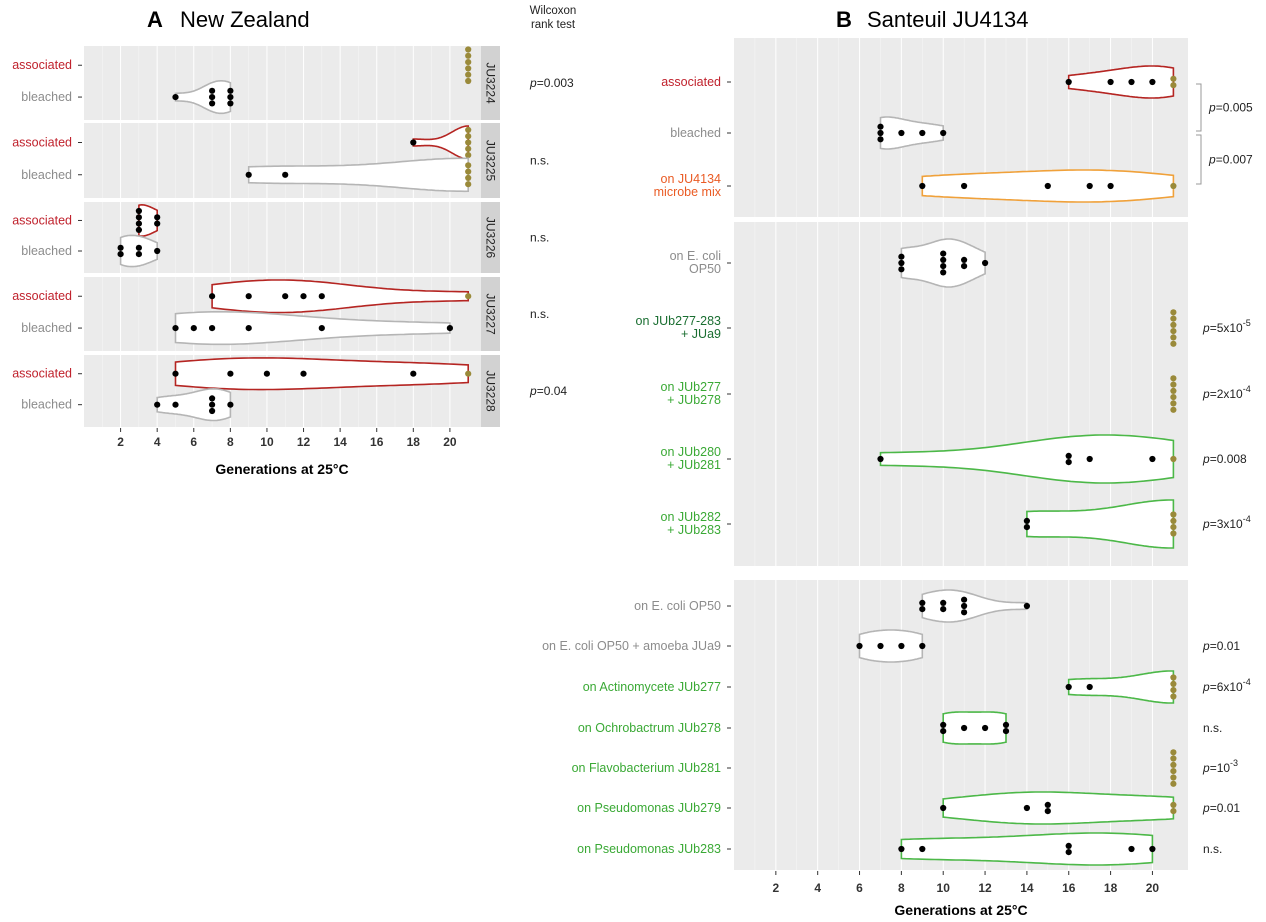 Image resolution: width=1266 pixels, height=922 pixels. Describe the element at coordinates (1153, 888) in the screenshot. I see `x-tick-label: 20` at that location.